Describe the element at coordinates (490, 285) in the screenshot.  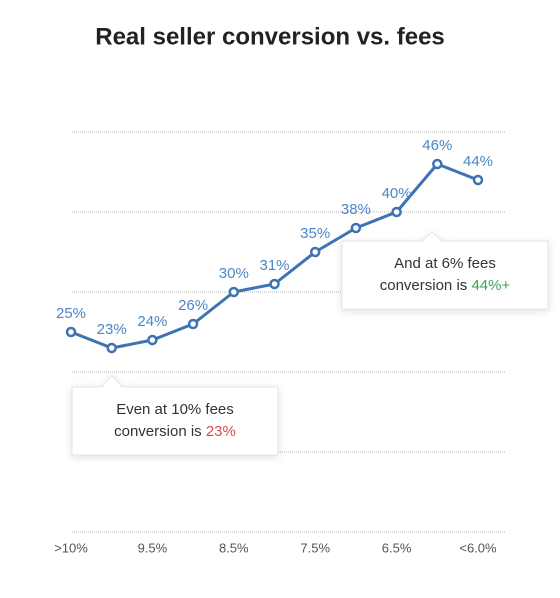
I see `callout-highlight: 44%+` at that location.